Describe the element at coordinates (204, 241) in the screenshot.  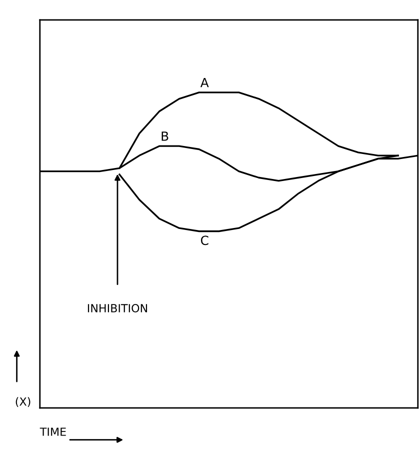
I see `series-label: C` at that location.